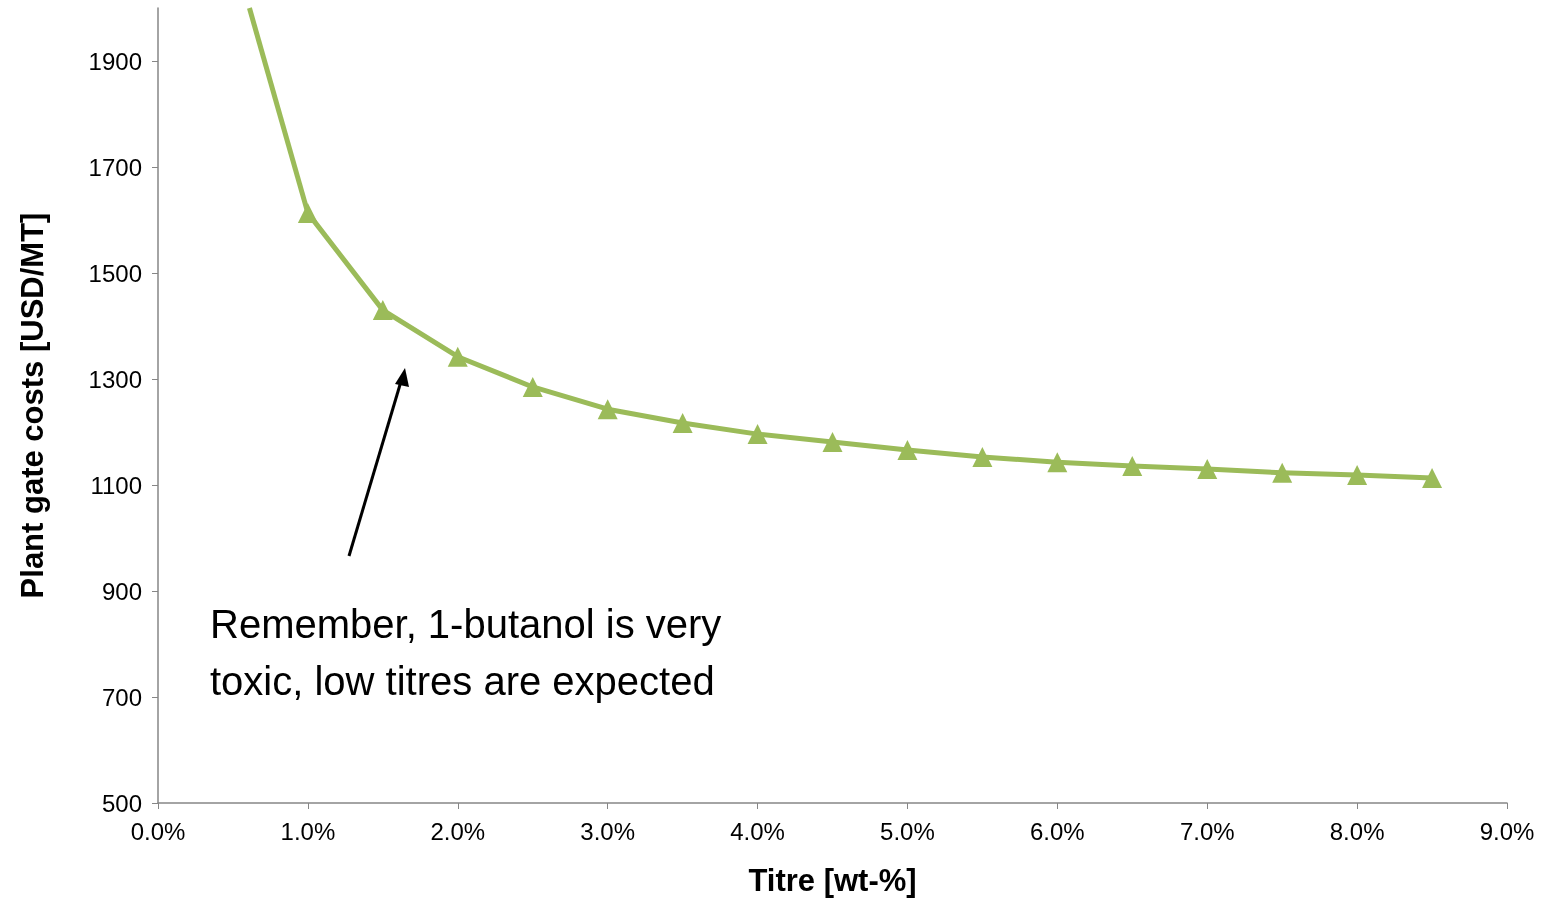 Image resolution: width=1552 pixels, height=912 pixels. Describe the element at coordinates (115, 273) in the screenshot. I see `y-tick-label: 1500` at that location.